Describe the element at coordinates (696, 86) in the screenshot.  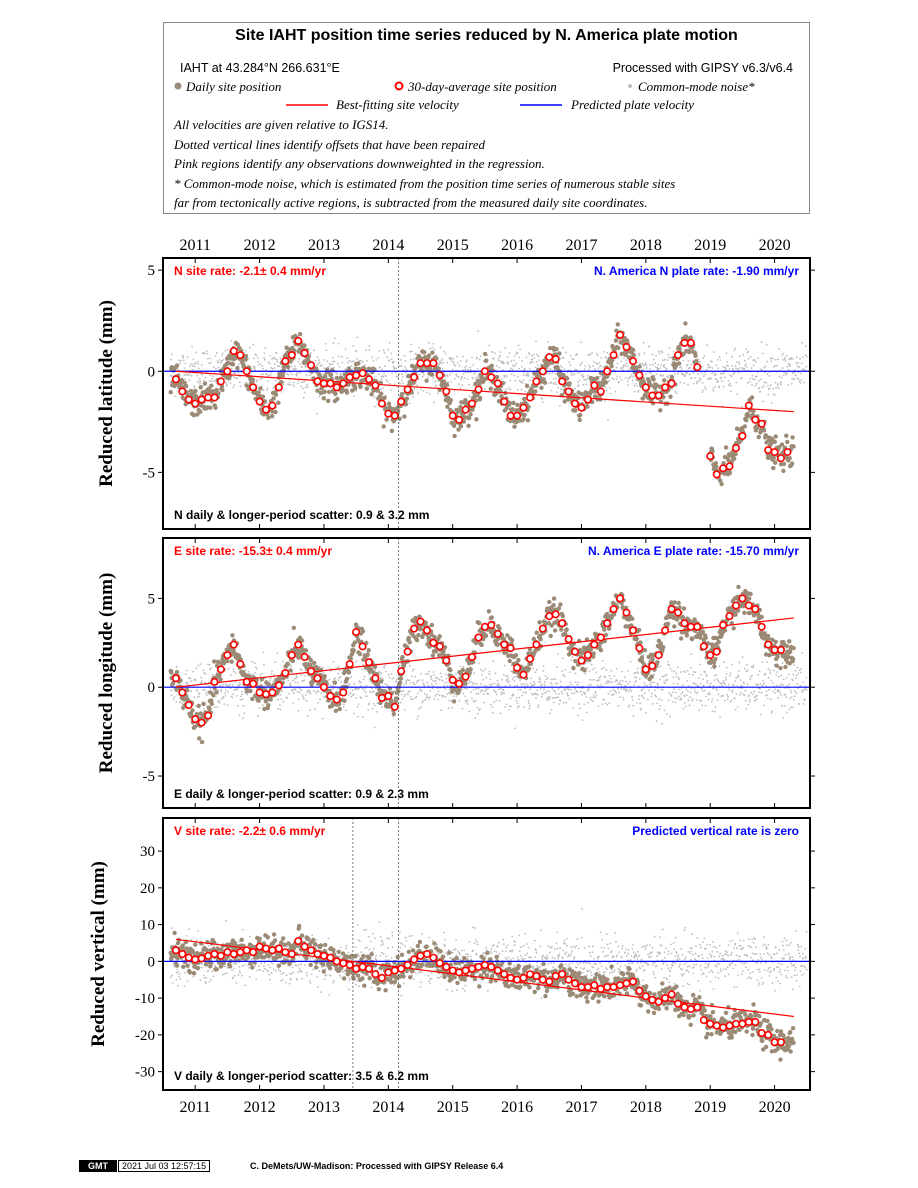
I see `legend-common-mode: Common-mode noise*` at that location.